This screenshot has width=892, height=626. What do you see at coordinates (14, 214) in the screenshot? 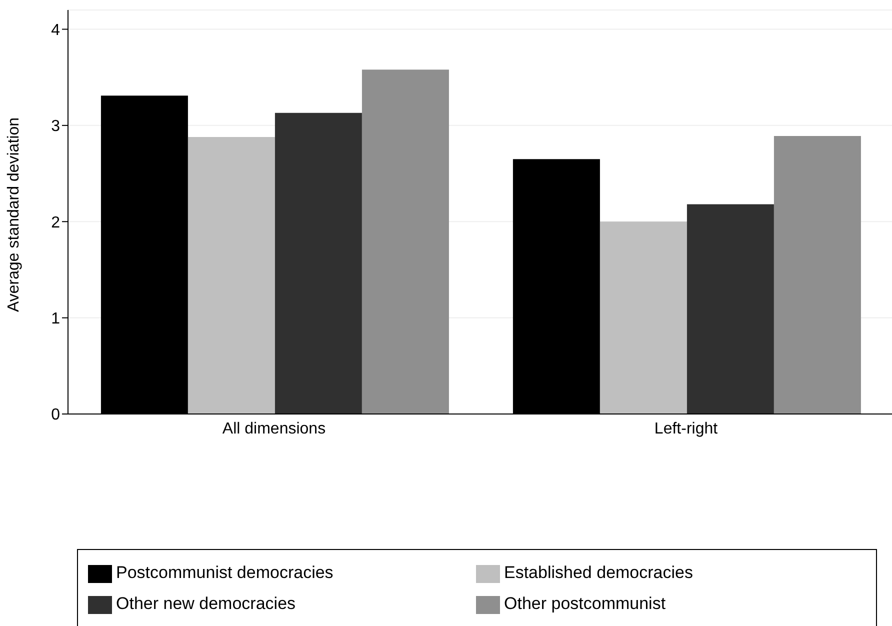
I see `y-axis-title: Average standard deviation` at bounding box center [14, 214].